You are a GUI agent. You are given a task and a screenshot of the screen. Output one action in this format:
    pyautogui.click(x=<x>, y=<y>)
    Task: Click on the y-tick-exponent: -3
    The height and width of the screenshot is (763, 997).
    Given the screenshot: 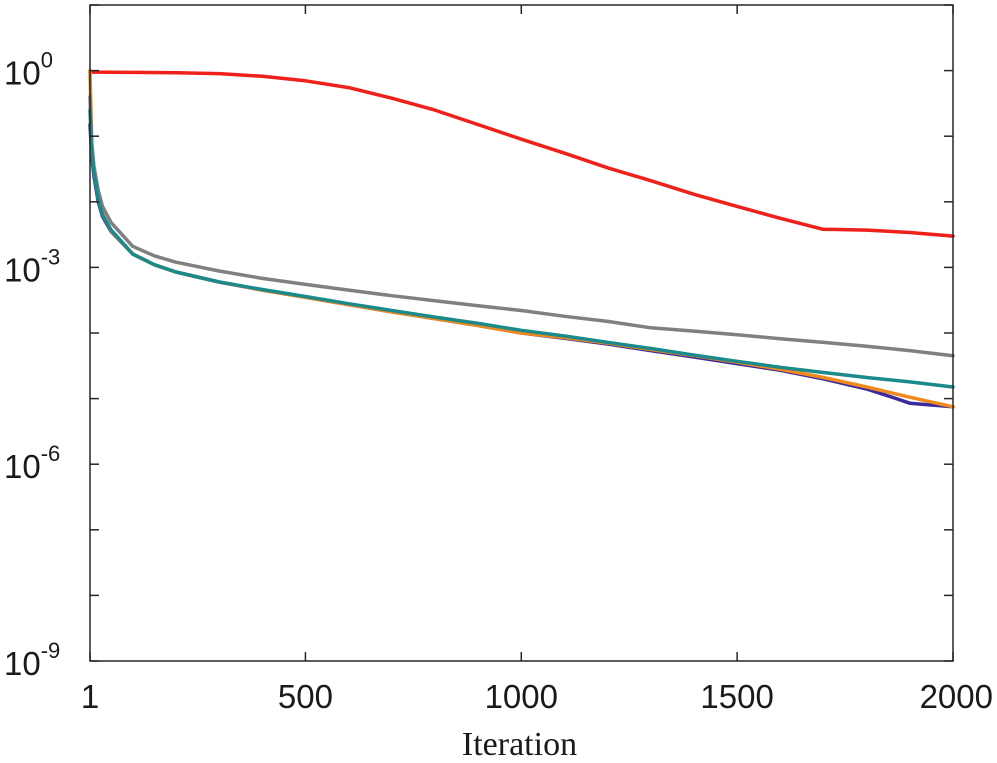 What is the action you would take?
    pyautogui.click(x=51, y=256)
    